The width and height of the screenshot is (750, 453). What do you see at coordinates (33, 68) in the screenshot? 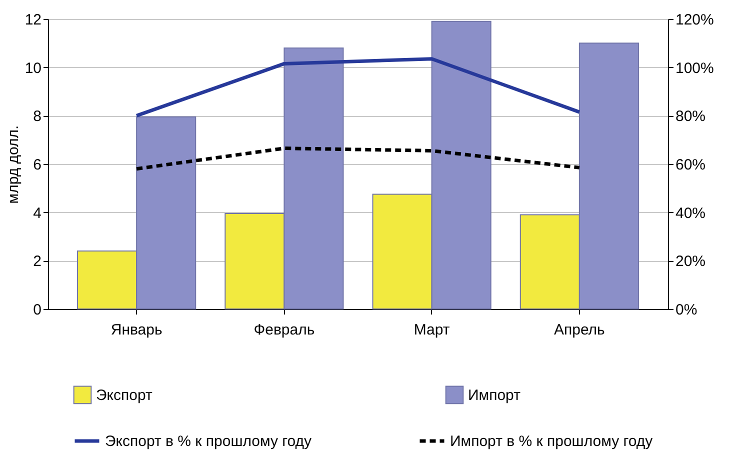
I see `y-tick-label: 10` at bounding box center [33, 68].